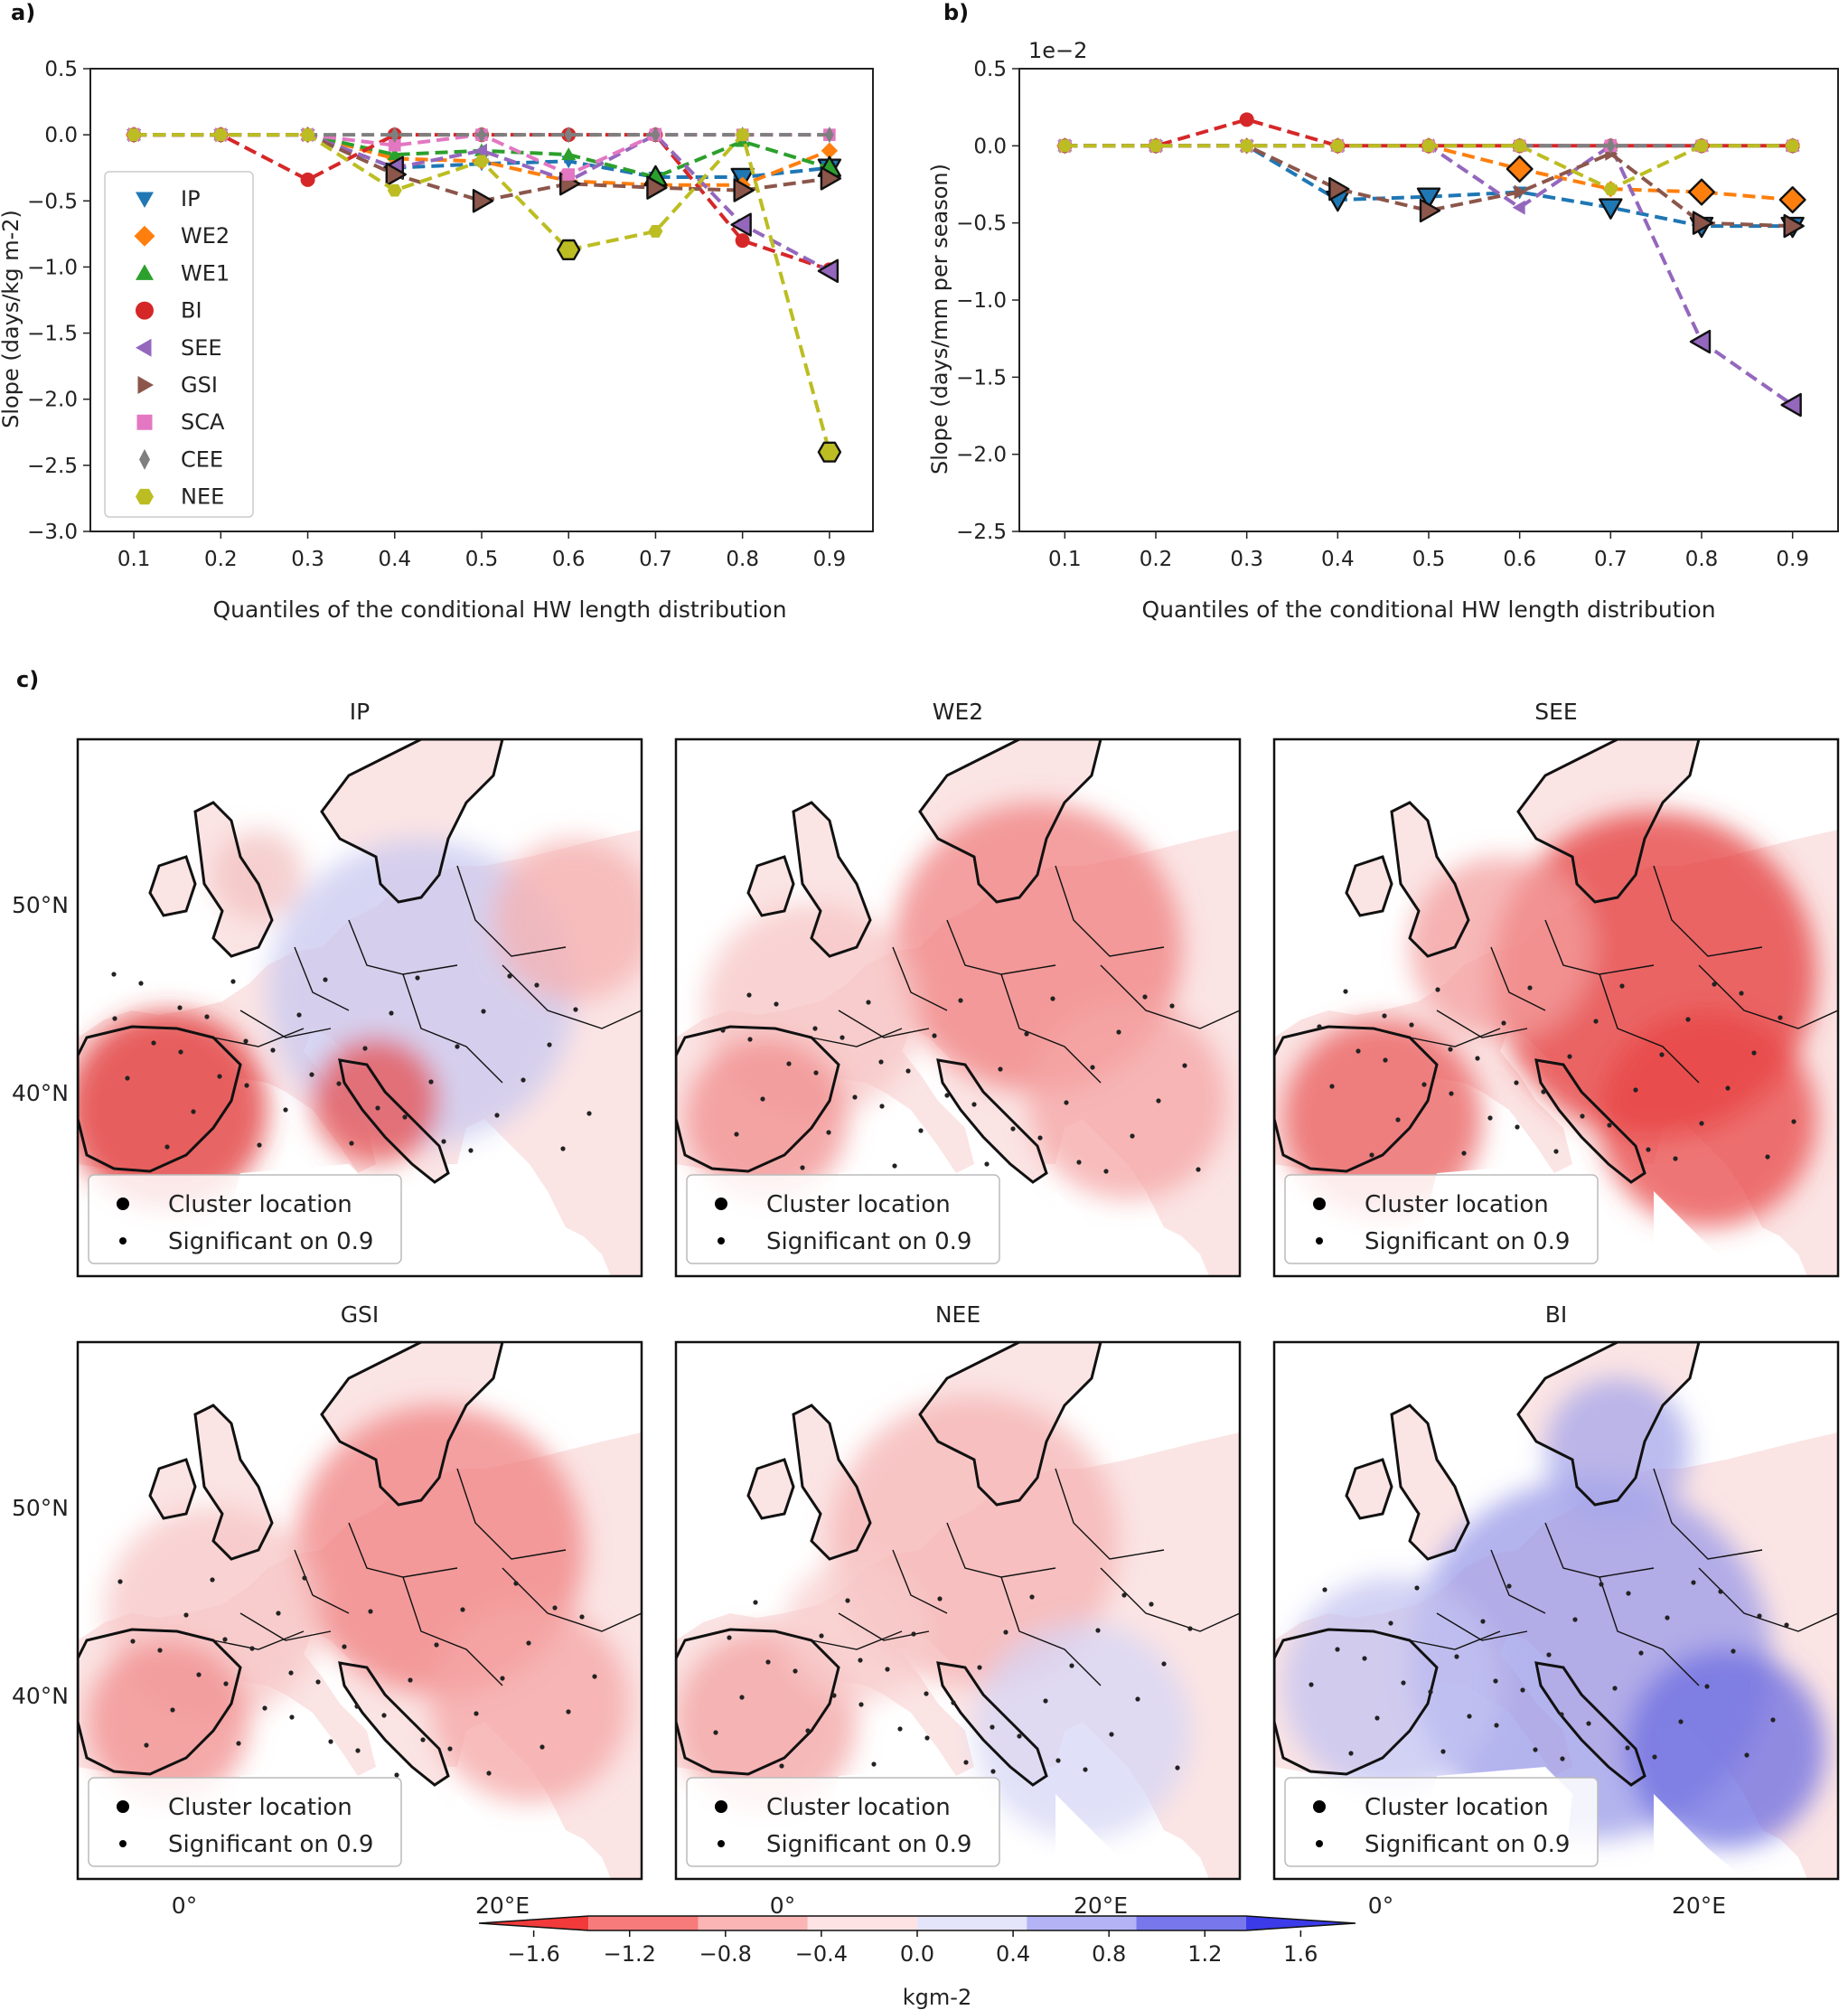  What do you see at coordinates (484, 295) in the screenshot?
I see `series-NEE` at bounding box center [484, 295].